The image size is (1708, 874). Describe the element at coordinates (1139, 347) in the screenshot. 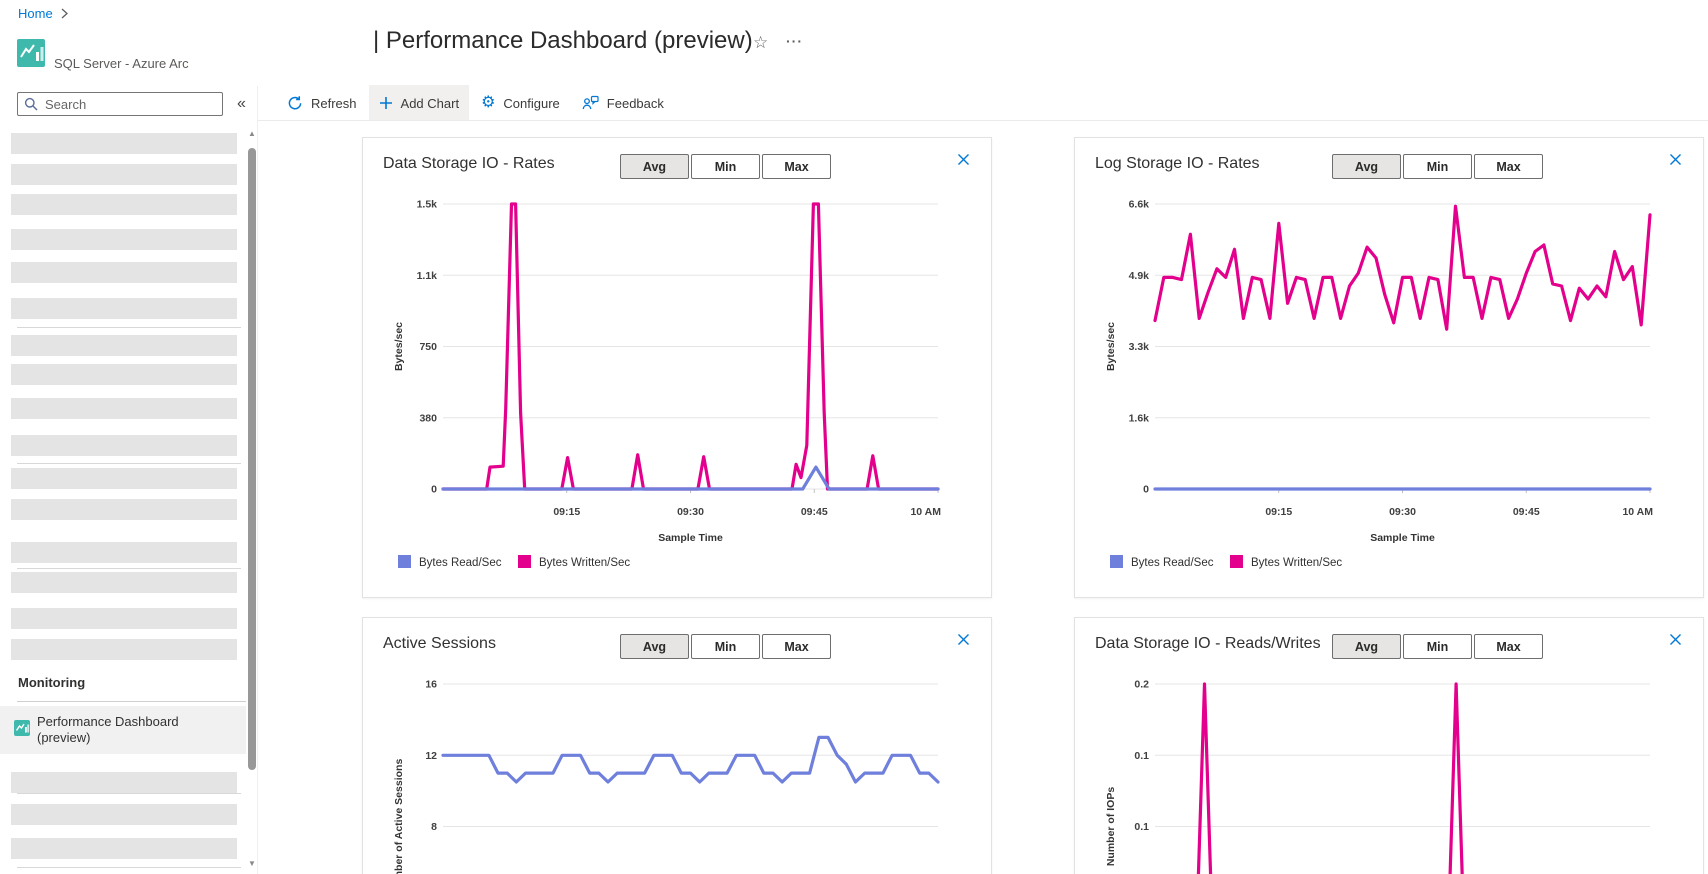

I see `y-axis-tick-label: 3.3k` at that location.